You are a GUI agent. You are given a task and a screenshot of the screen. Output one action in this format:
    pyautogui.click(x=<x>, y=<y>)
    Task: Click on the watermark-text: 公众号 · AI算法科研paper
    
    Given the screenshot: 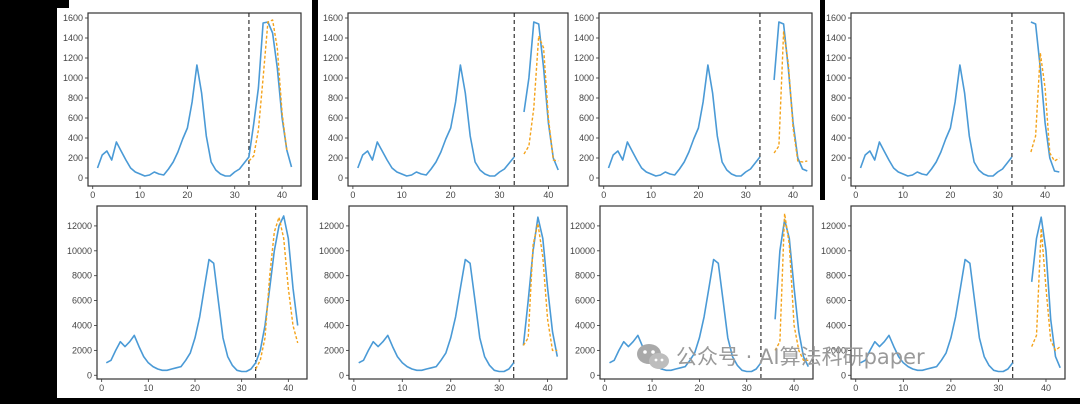 What is the action you would take?
    pyautogui.click(x=800, y=357)
    